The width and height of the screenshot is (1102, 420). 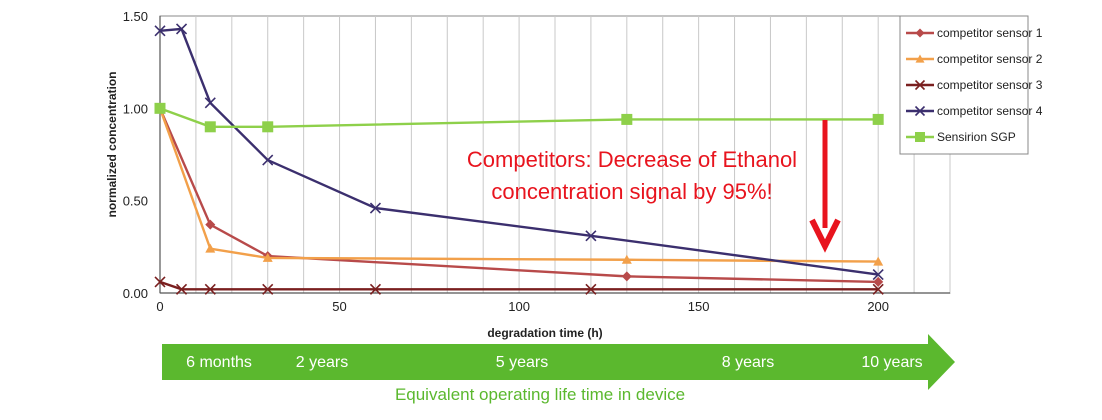 What do you see at coordinates (135, 108) in the screenshot?
I see `y-tick-label: 1.00` at bounding box center [135, 108].